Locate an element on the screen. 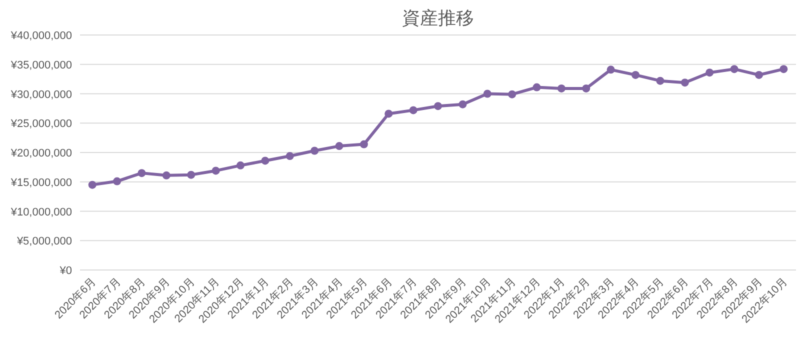 The height and width of the screenshot is (347, 809). y-tick-label: ¥0 is located at coordinates (65, 271).